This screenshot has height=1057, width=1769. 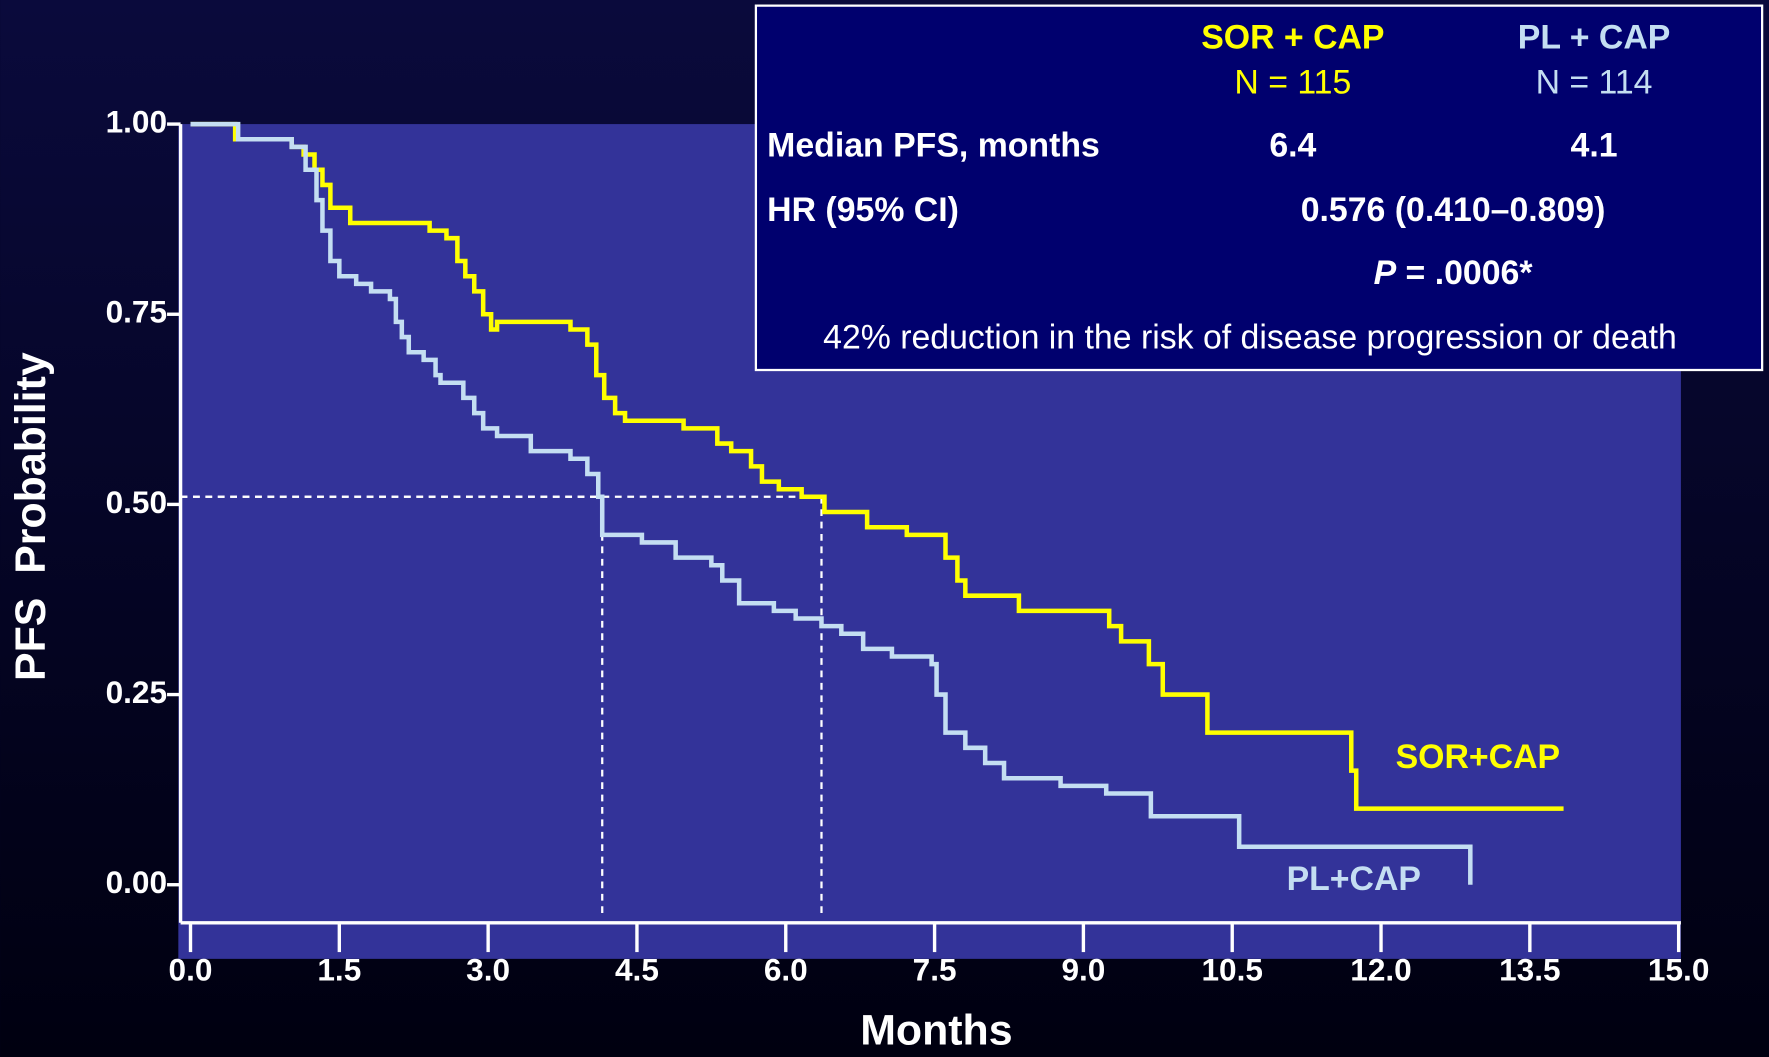 What do you see at coordinates (637, 970) in the screenshot?
I see `x-tick-label: 4.5` at bounding box center [637, 970].